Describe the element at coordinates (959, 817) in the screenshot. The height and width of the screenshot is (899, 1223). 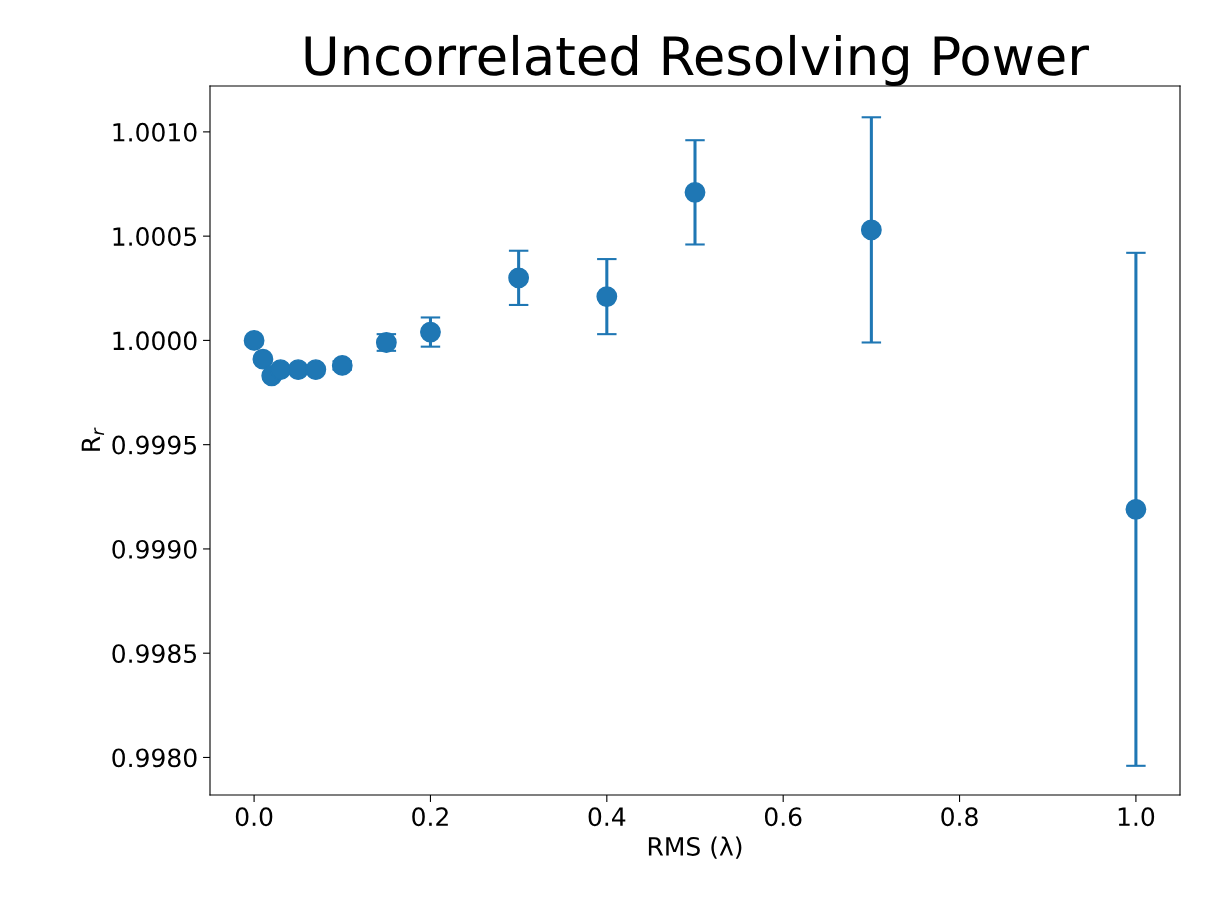
I see `x-tick-label: 0.8` at that location.